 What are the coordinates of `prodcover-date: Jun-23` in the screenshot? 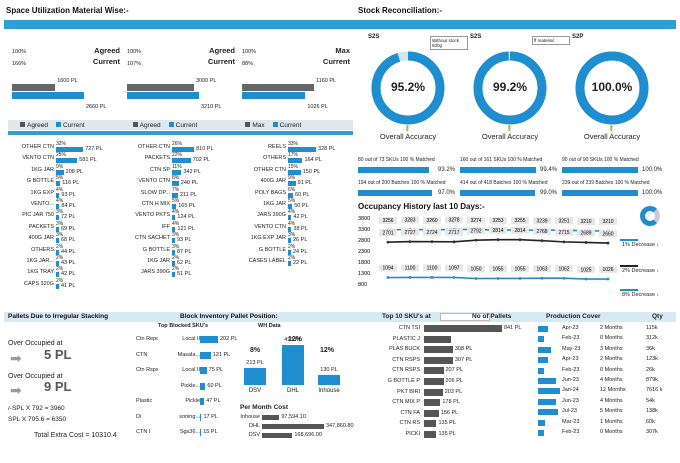 It's located at (570, 400).